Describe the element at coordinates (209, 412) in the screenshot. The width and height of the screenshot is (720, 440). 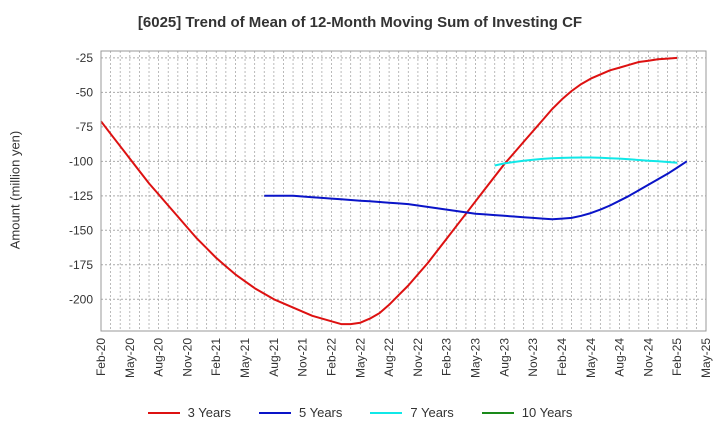
I see `legend-label: 3 Years` at that location.